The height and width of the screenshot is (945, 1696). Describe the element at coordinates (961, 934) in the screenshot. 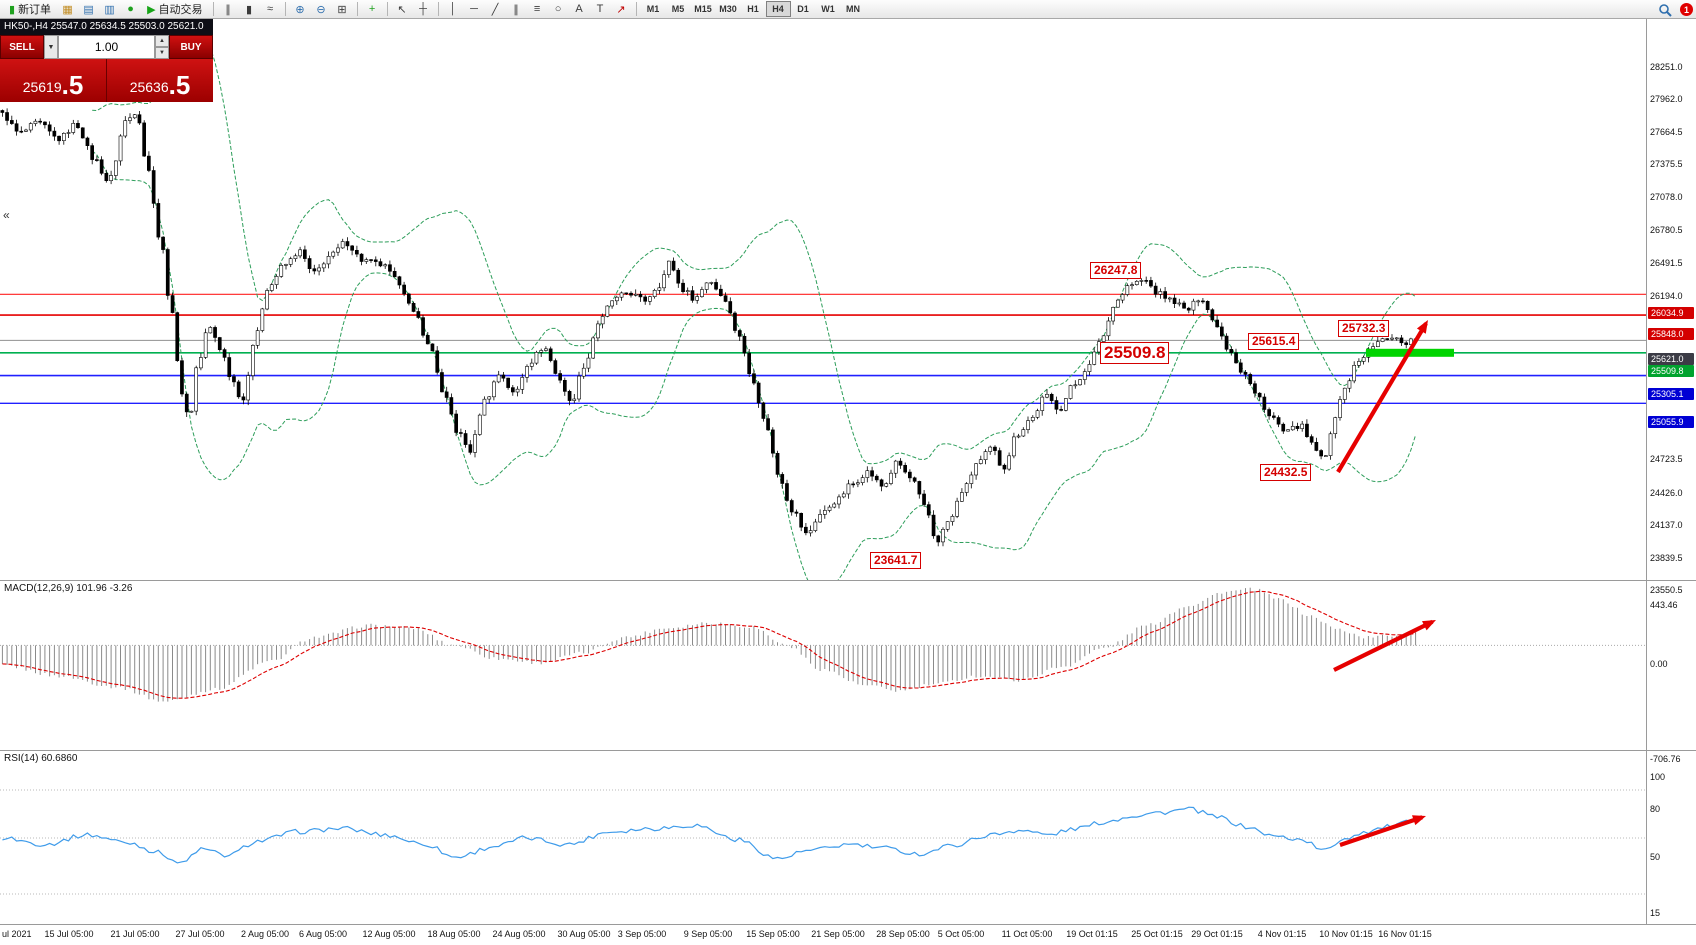

I see `x-axis-label: 5 Oct 05:00` at that location.